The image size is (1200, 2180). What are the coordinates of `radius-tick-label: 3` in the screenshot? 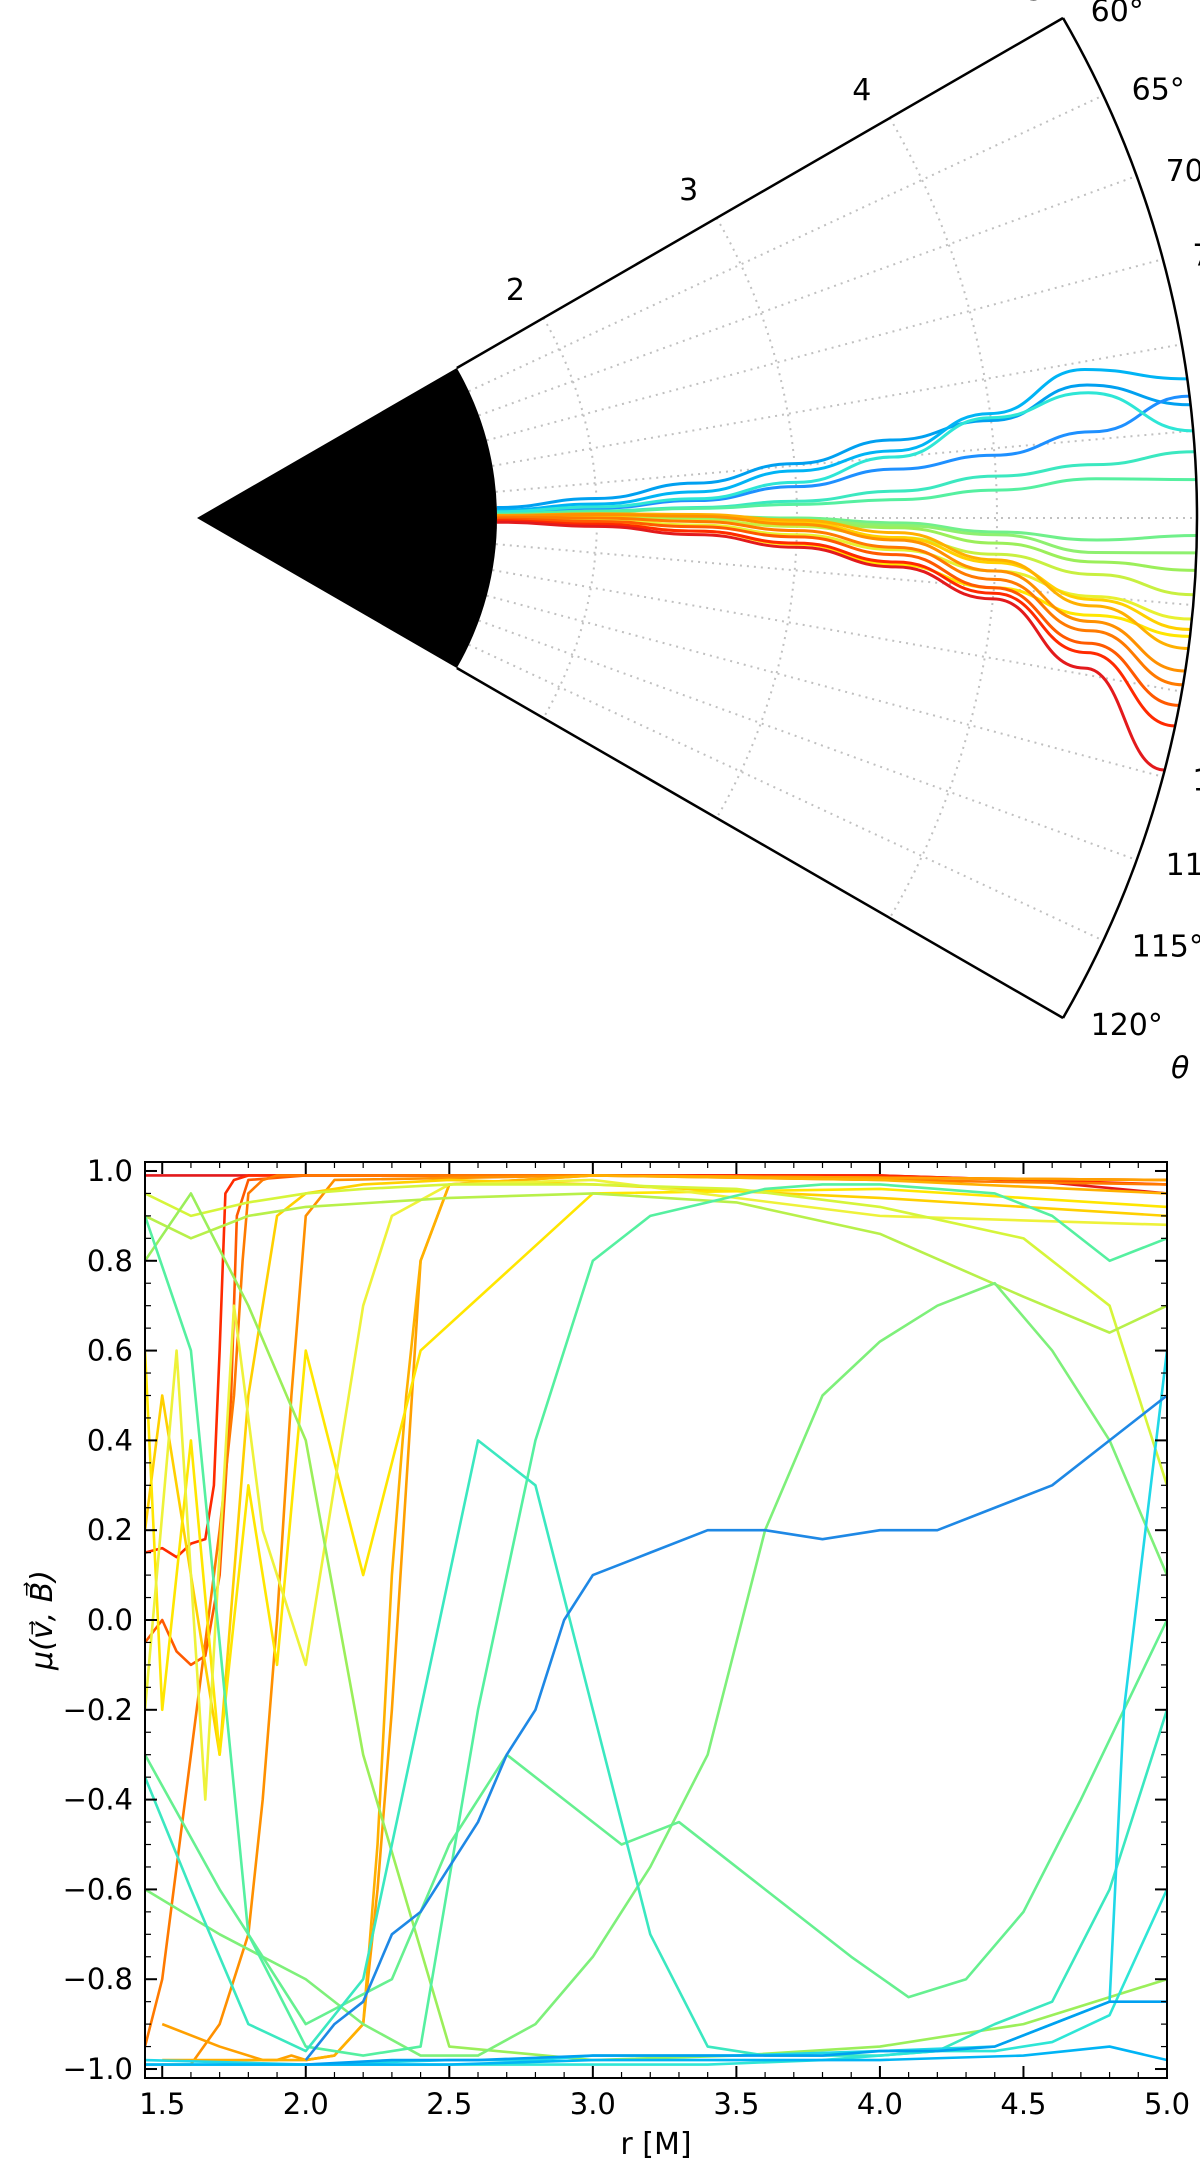 It's located at (688, 190).